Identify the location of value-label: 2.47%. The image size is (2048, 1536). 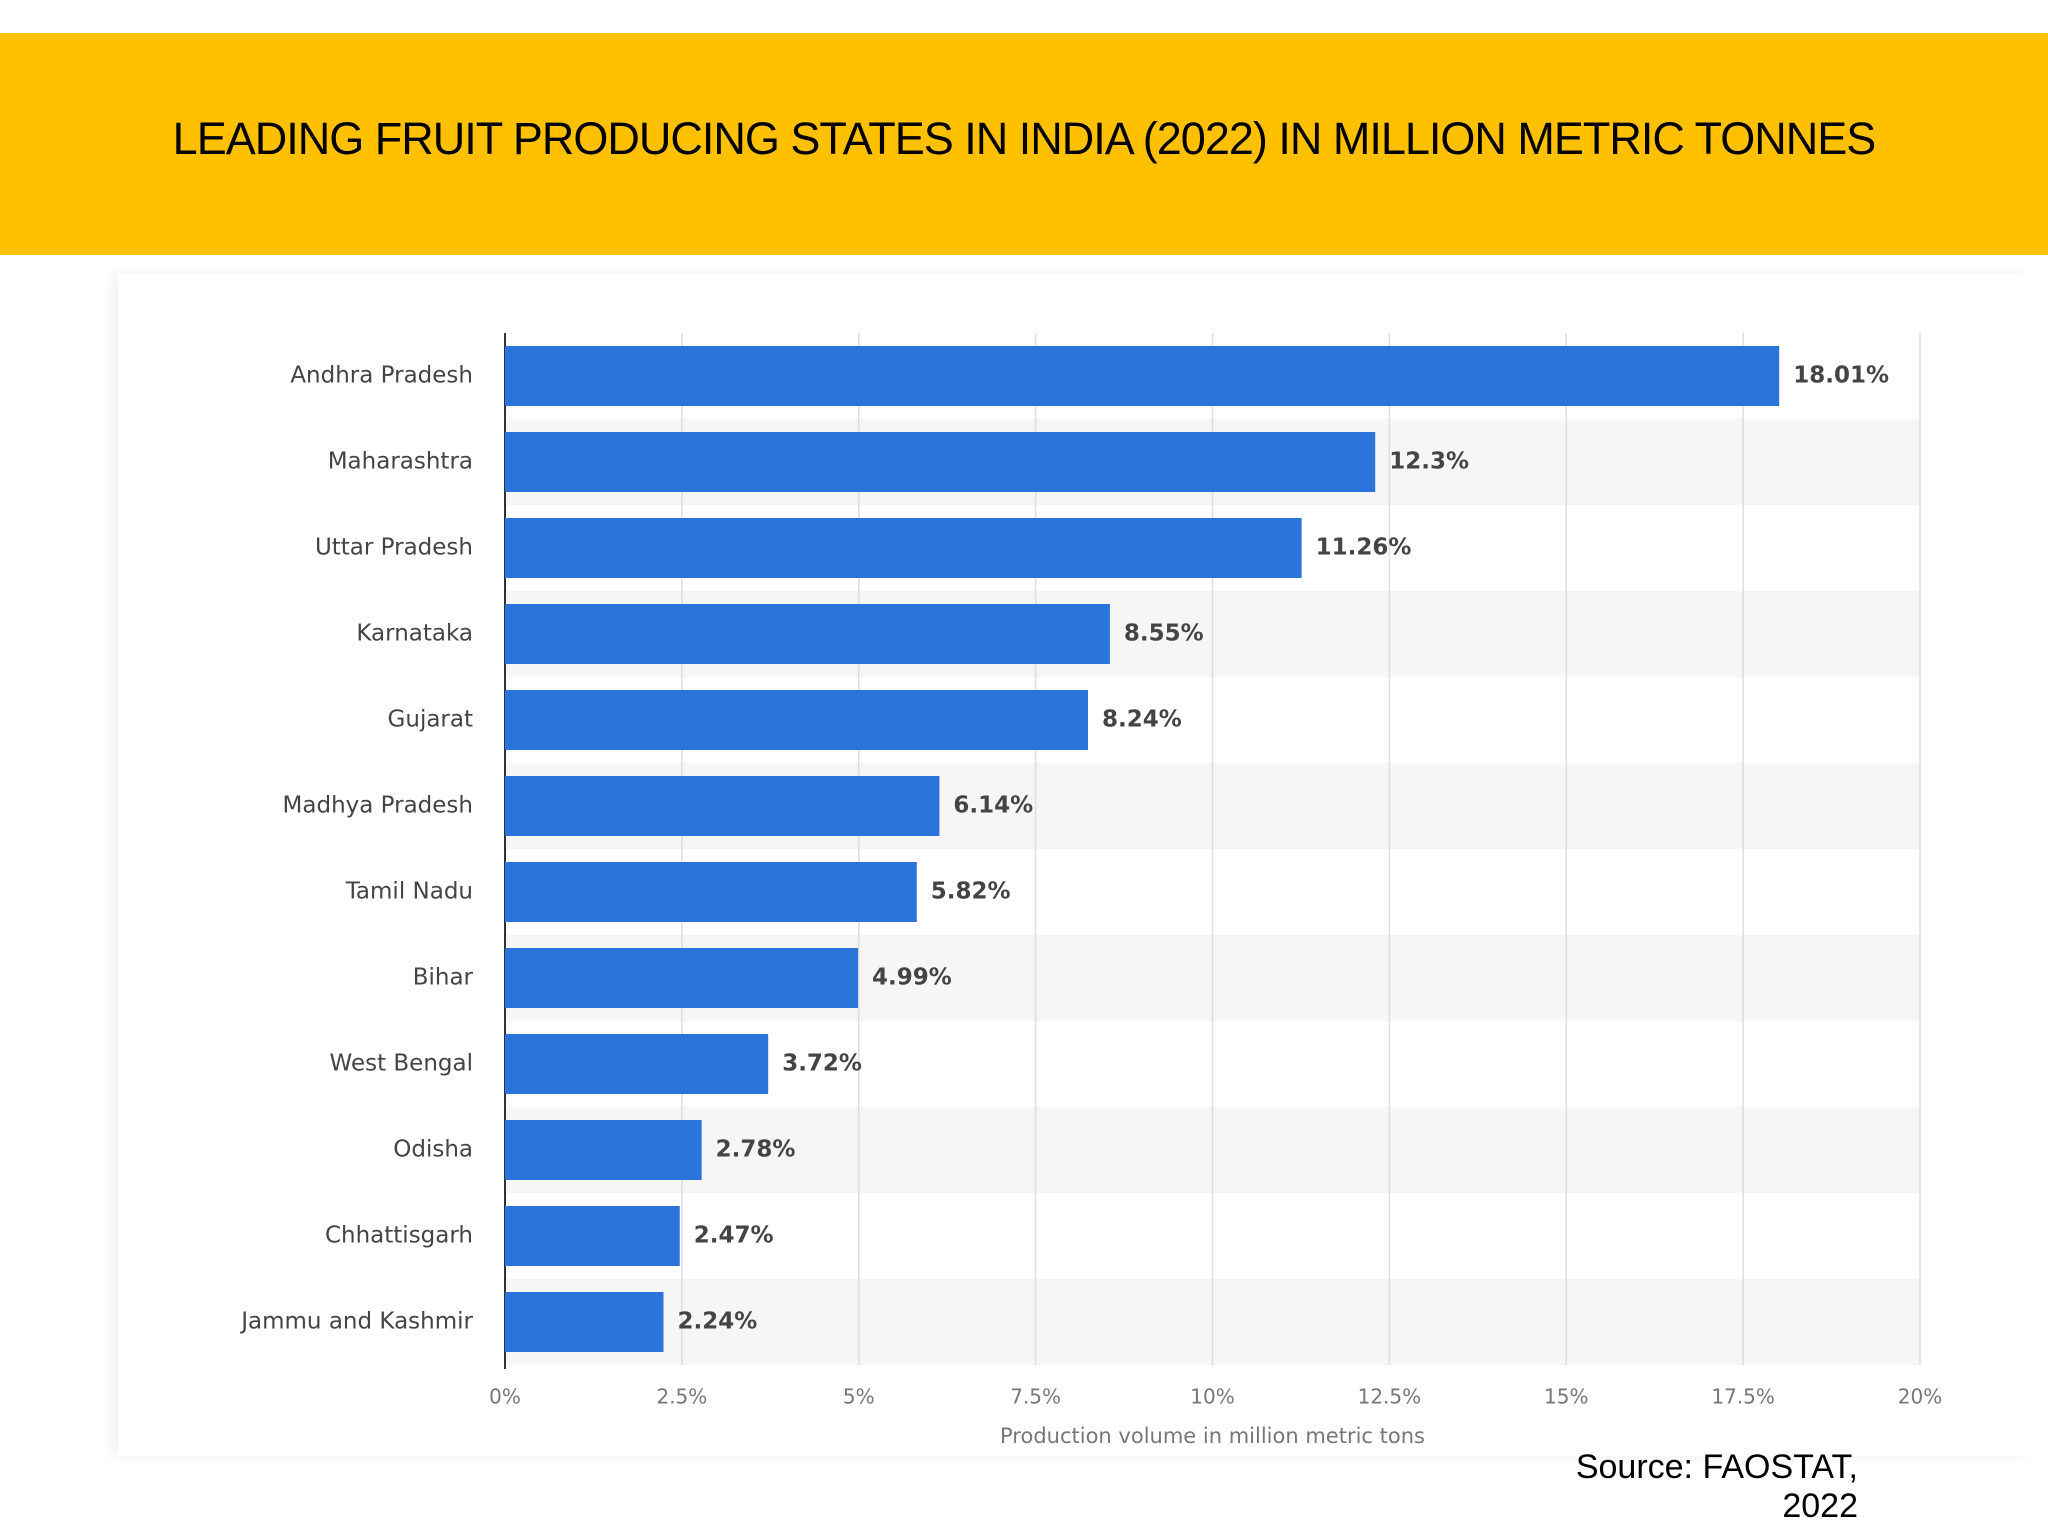
(734, 1236).